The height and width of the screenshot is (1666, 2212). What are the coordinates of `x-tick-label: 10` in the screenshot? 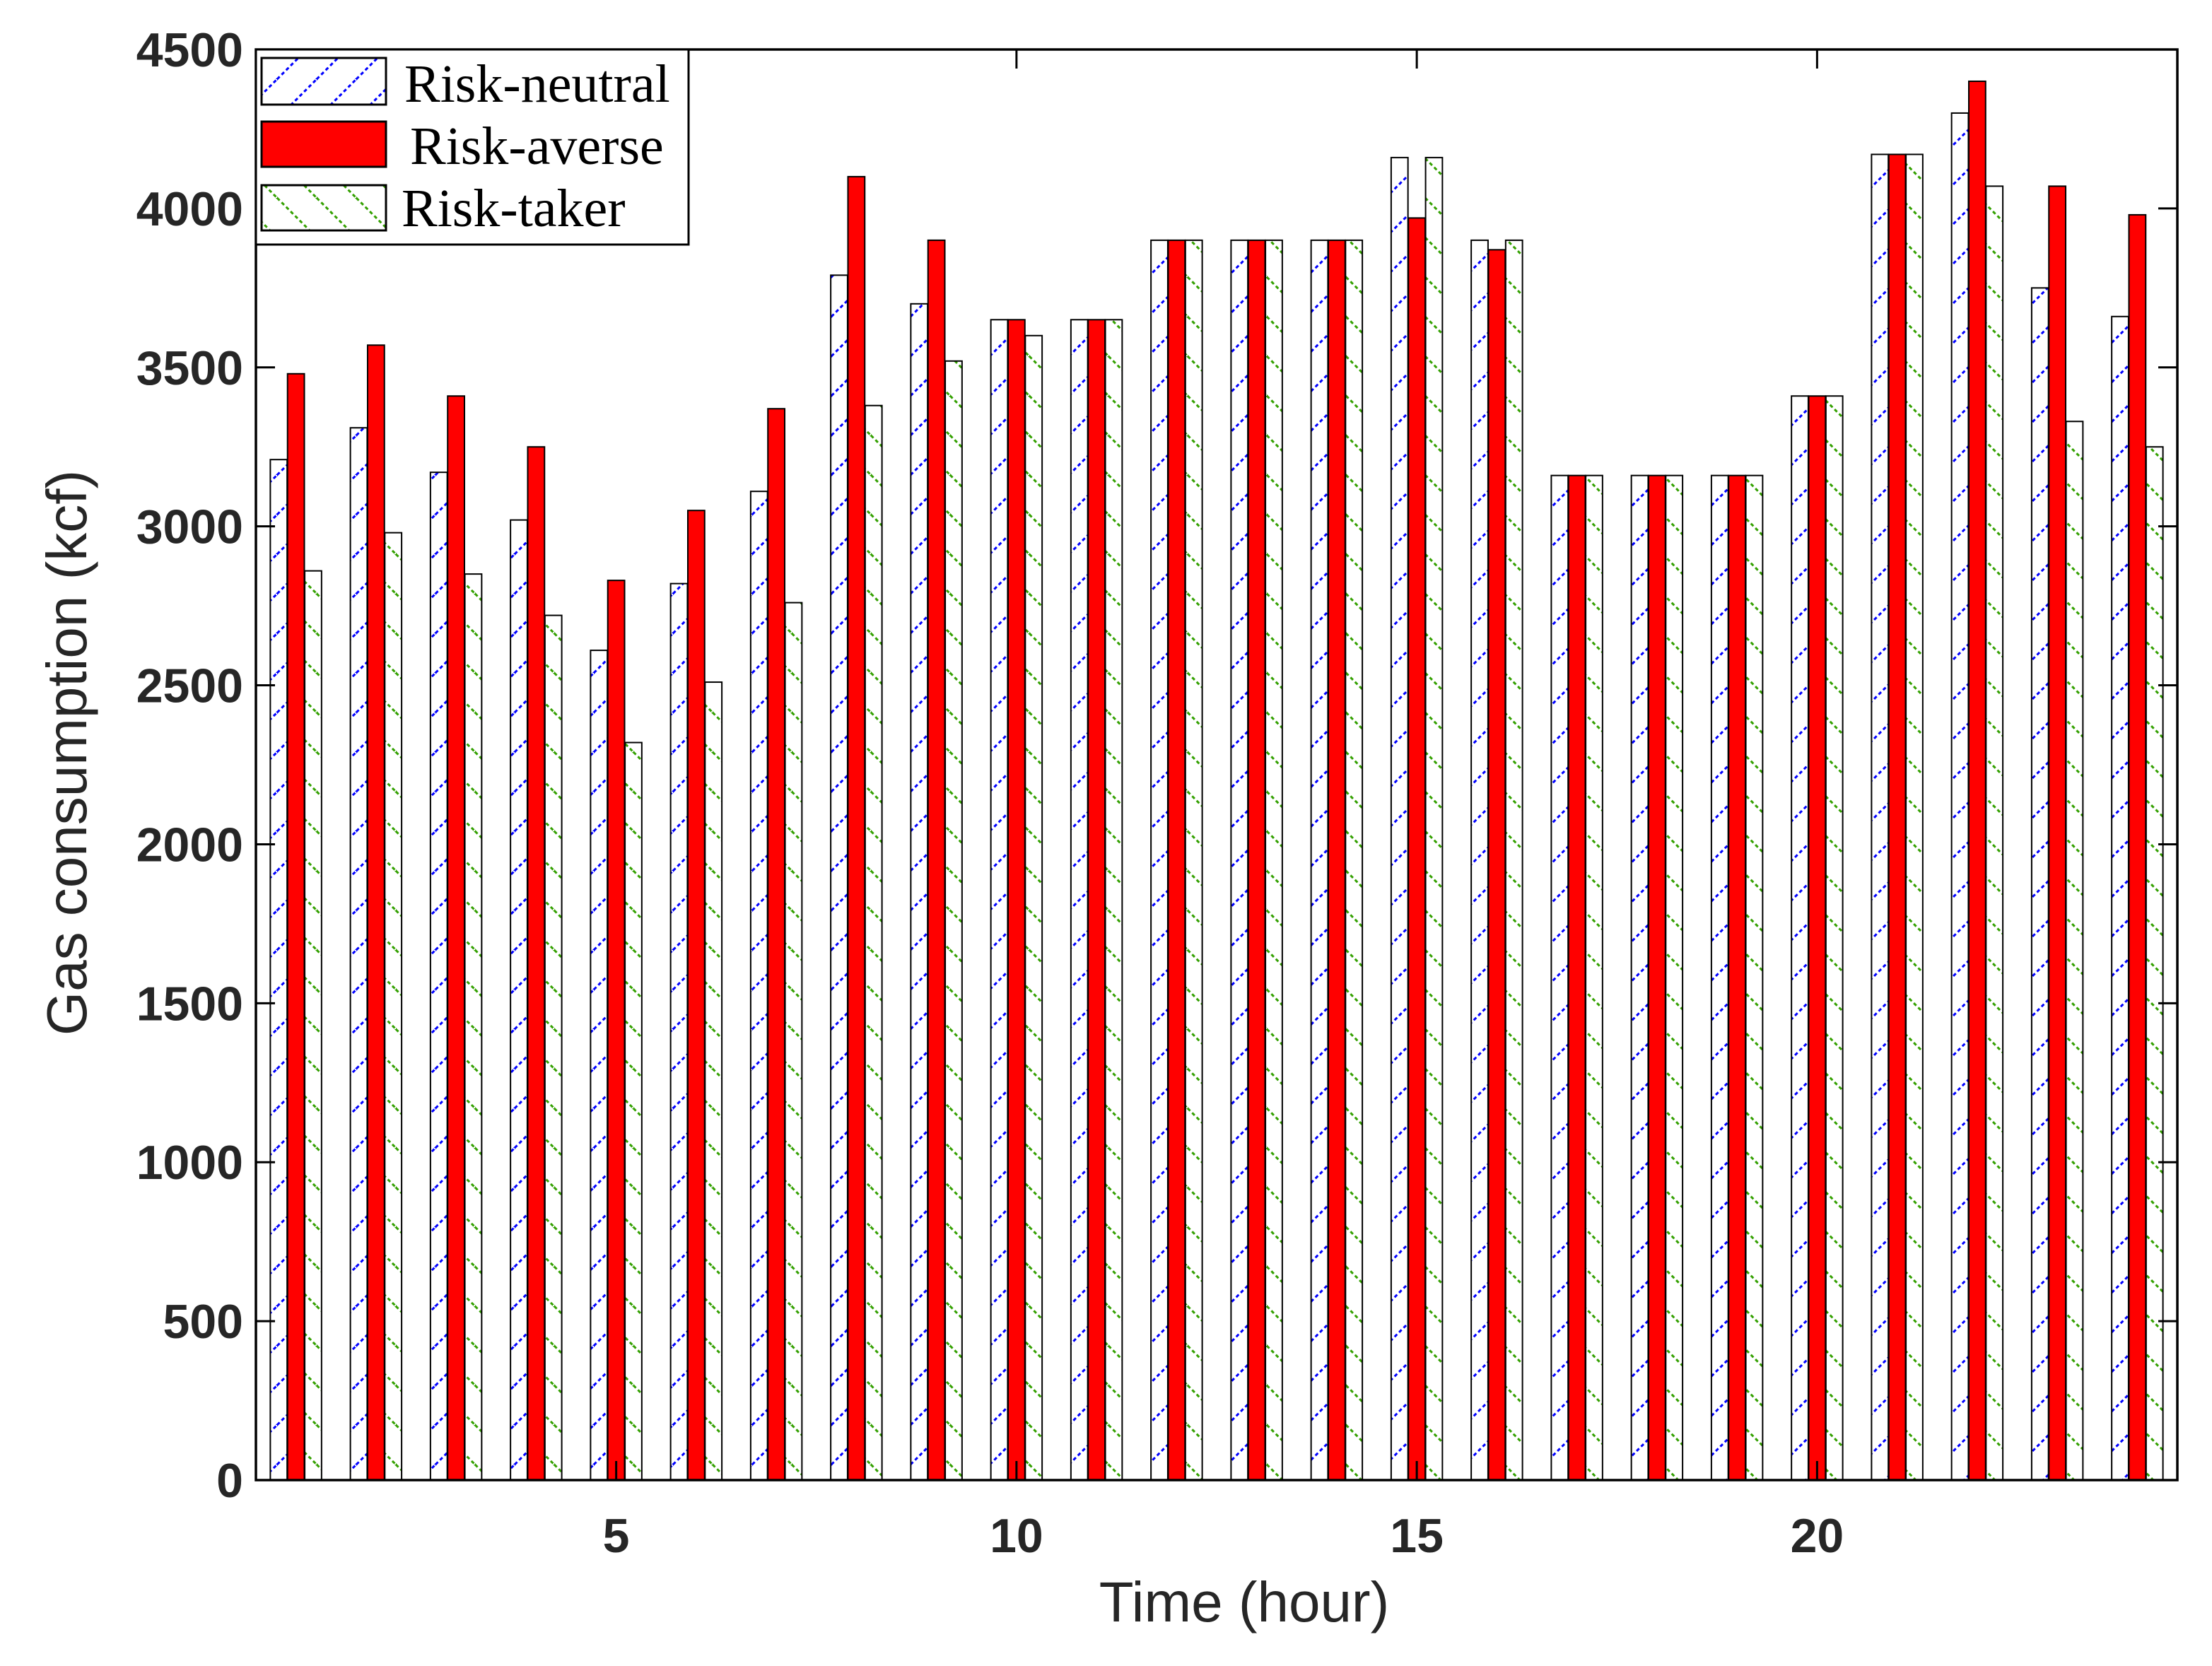 It's located at (1016, 1536).